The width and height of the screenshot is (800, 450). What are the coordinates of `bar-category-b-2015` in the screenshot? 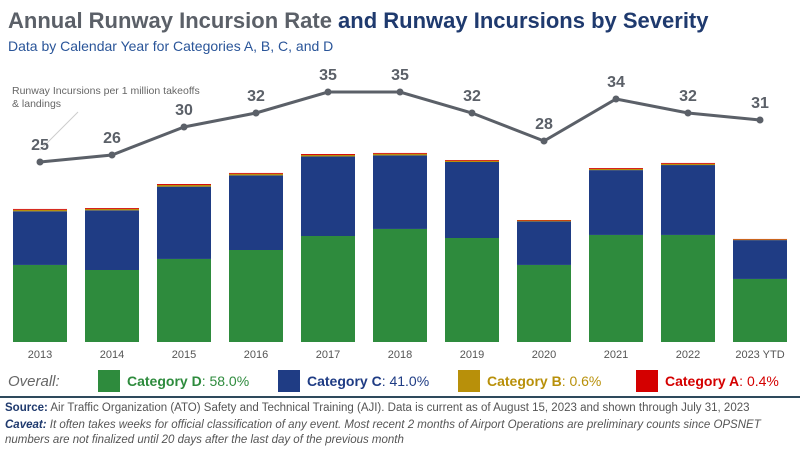 It's located at (184, 185).